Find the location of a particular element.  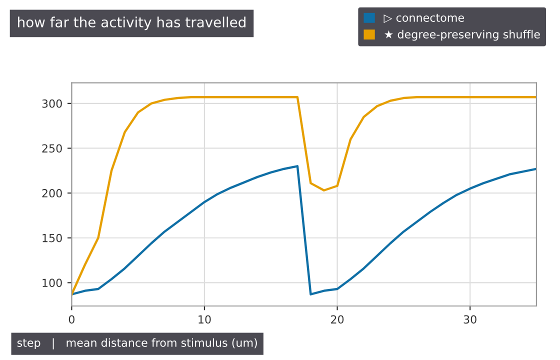

chart-title: how far the activity has travelled is located at coordinates (132, 23).